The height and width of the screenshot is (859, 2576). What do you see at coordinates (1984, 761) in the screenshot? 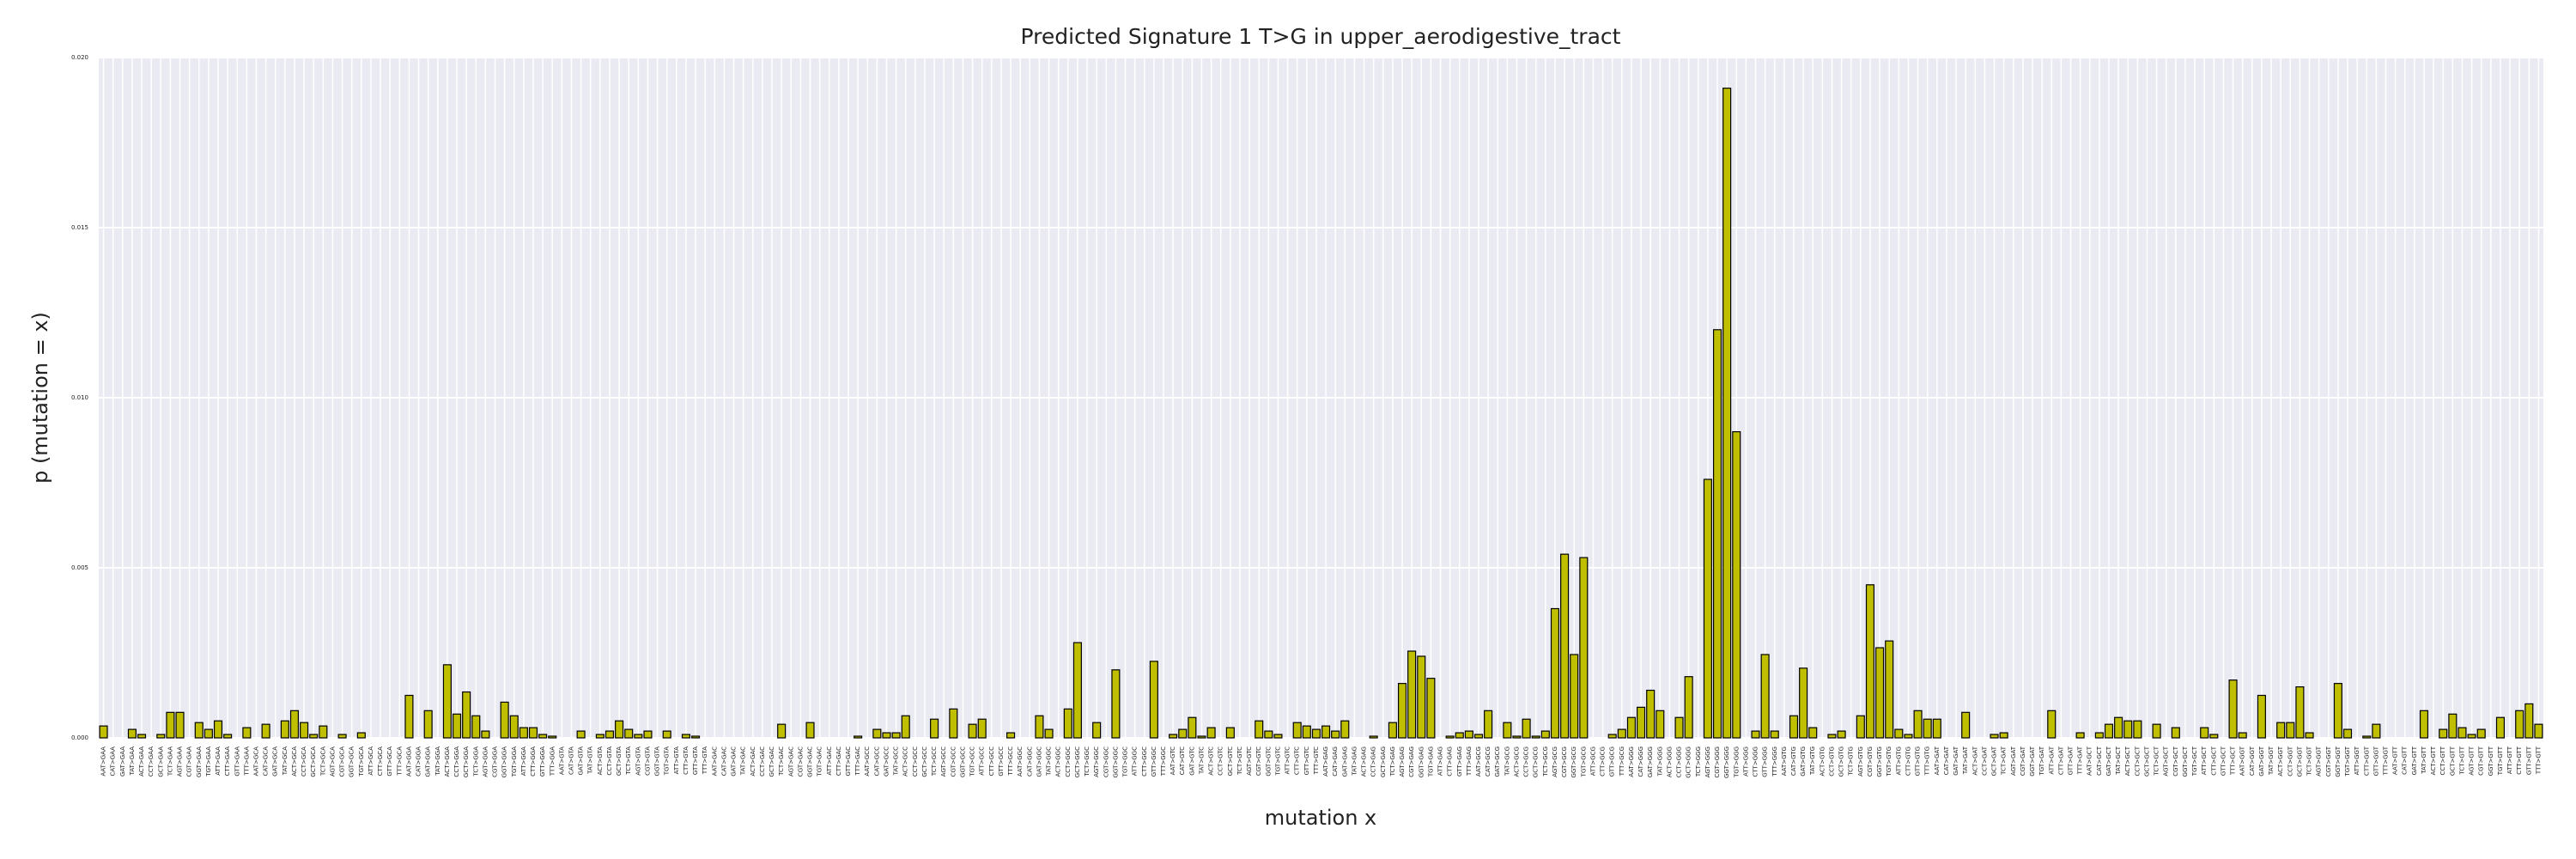
I see `x-tick-label: CCT>GAT` at bounding box center [1984, 761].